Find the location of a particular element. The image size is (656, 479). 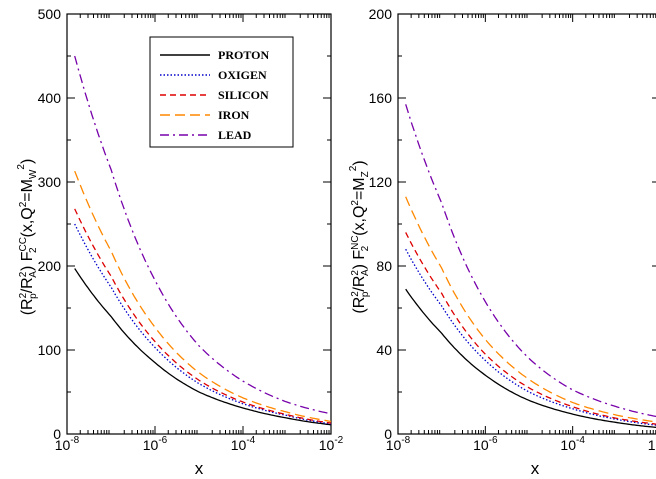

right-x-tick-label: 10-2 is located at coordinates (652, 444).